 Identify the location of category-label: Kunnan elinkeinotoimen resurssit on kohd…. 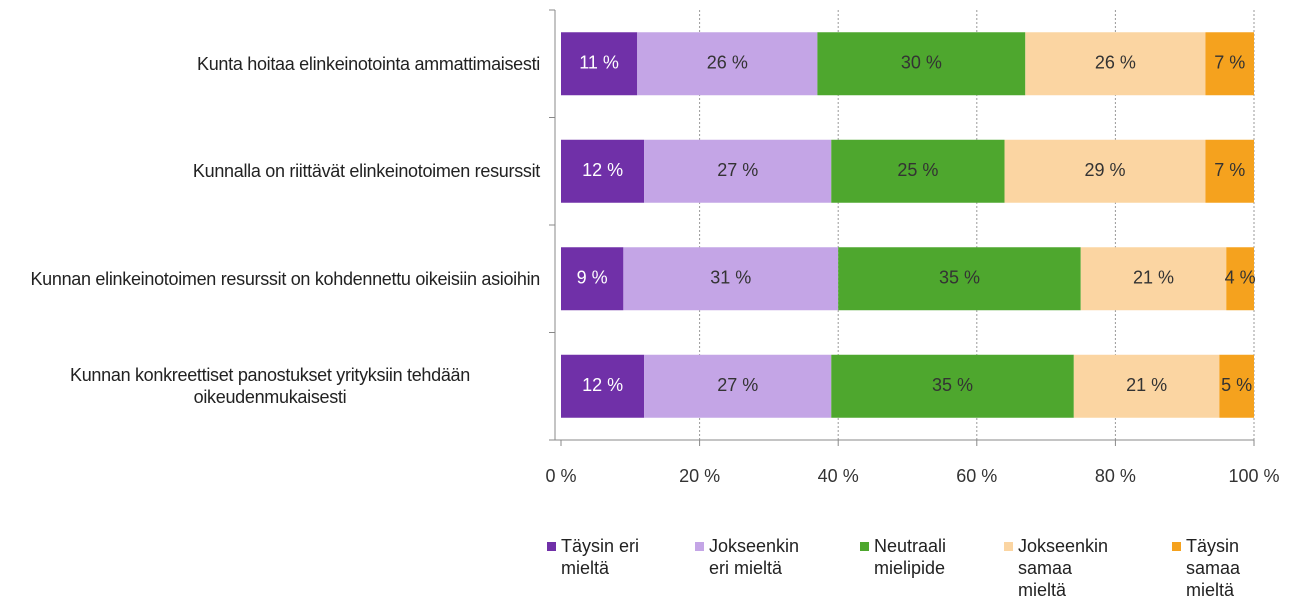
(285, 278).